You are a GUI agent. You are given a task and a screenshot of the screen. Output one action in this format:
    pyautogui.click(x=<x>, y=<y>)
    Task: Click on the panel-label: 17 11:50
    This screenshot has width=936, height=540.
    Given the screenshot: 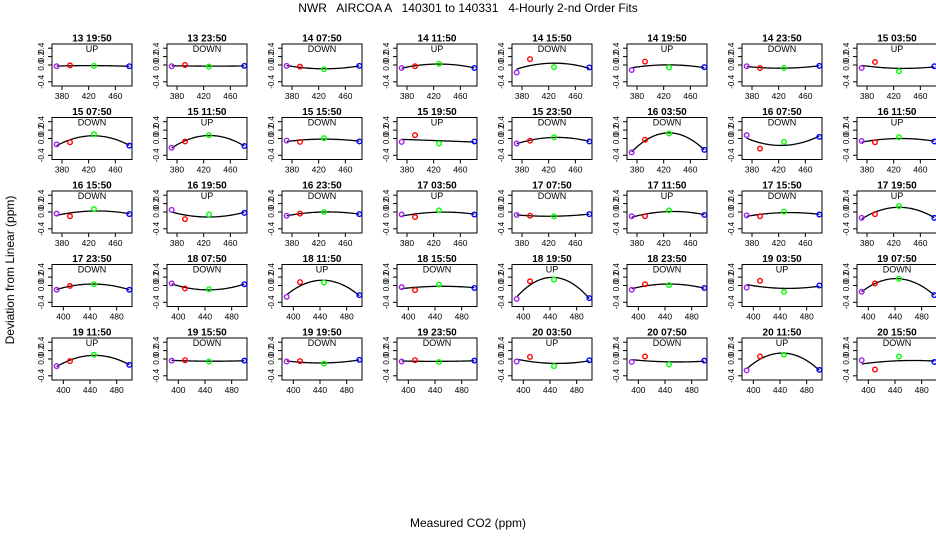 What is the action you would take?
    pyautogui.click(x=667, y=186)
    